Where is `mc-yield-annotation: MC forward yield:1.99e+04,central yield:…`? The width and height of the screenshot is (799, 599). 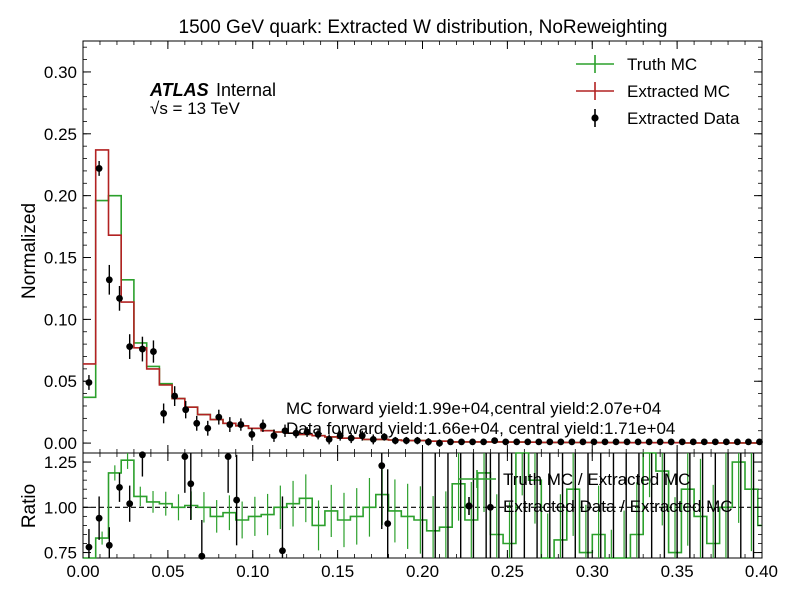 mc-yield-annotation: MC forward yield:1.99e+04,central yield:… is located at coordinates (473, 408).